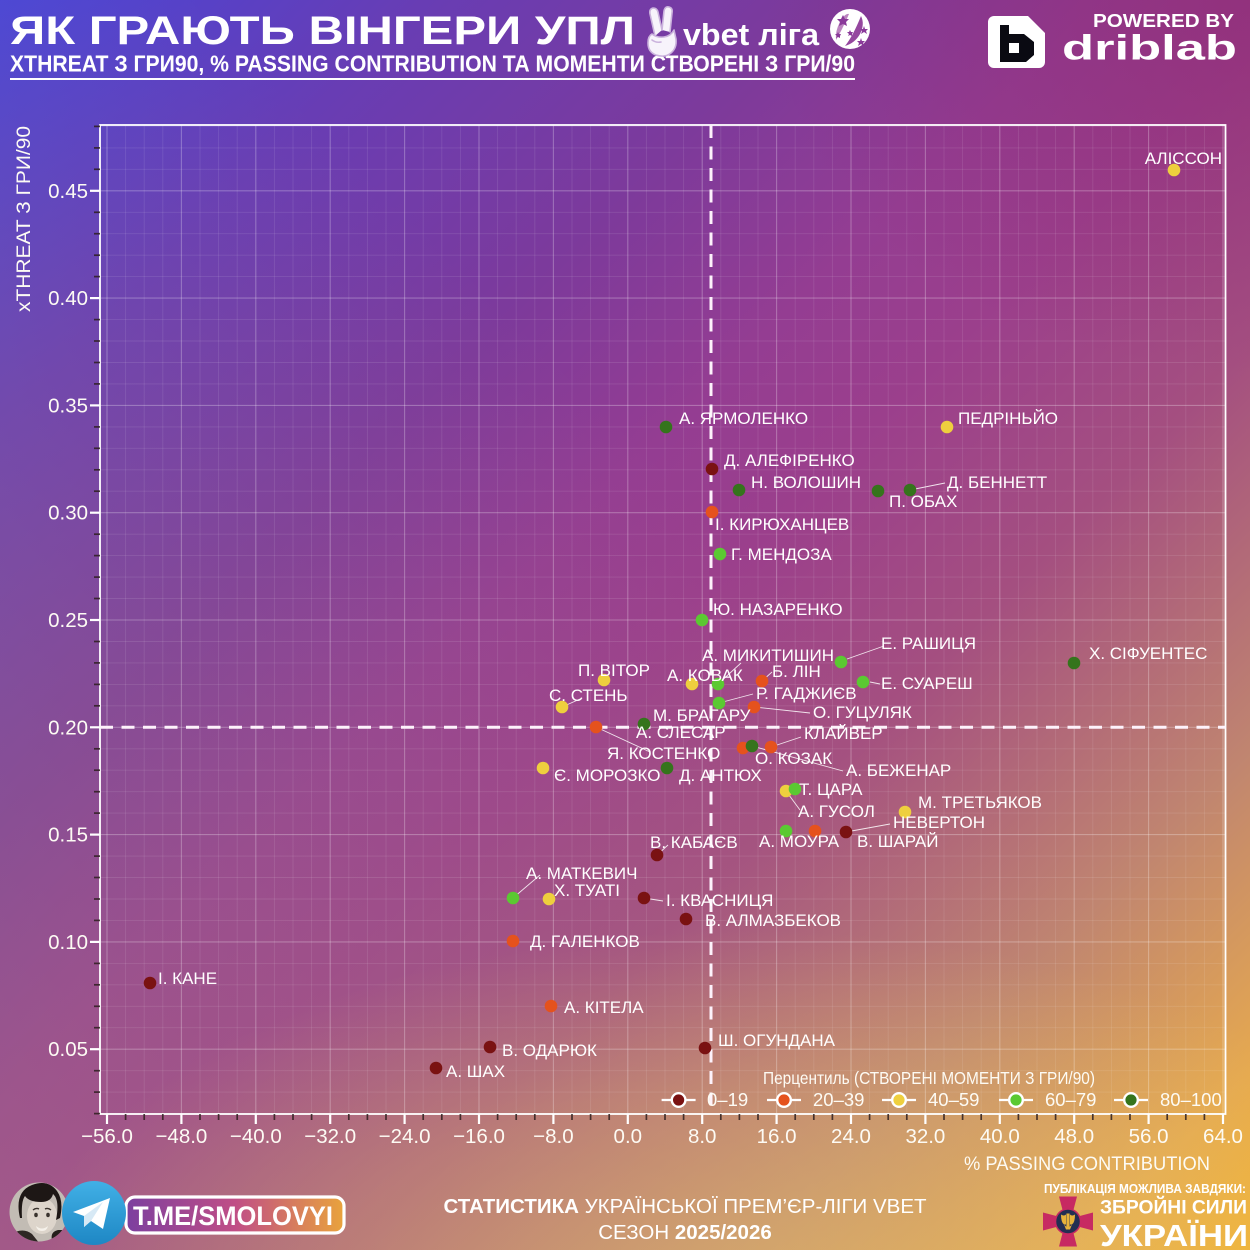 The height and width of the screenshot is (1250, 1250). Describe the element at coordinates (1173, 1208) in the screenshot. I see `svg-text: ЗБРОЙНІ СИЛИ` at that location.